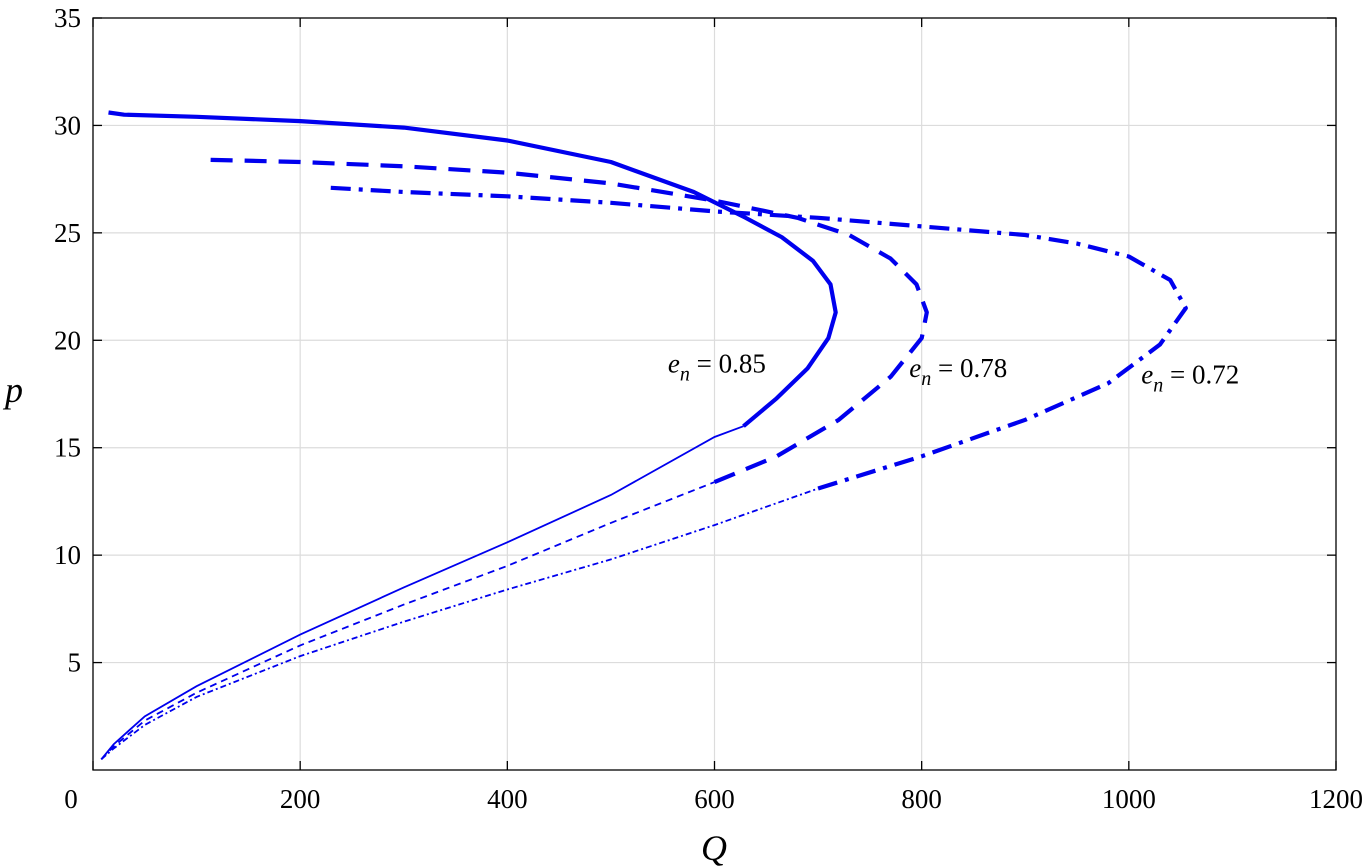 The image size is (1369, 868). What do you see at coordinates (714, 799) in the screenshot?
I see `x-tick-label: 600` at bounding box center [714, 799].